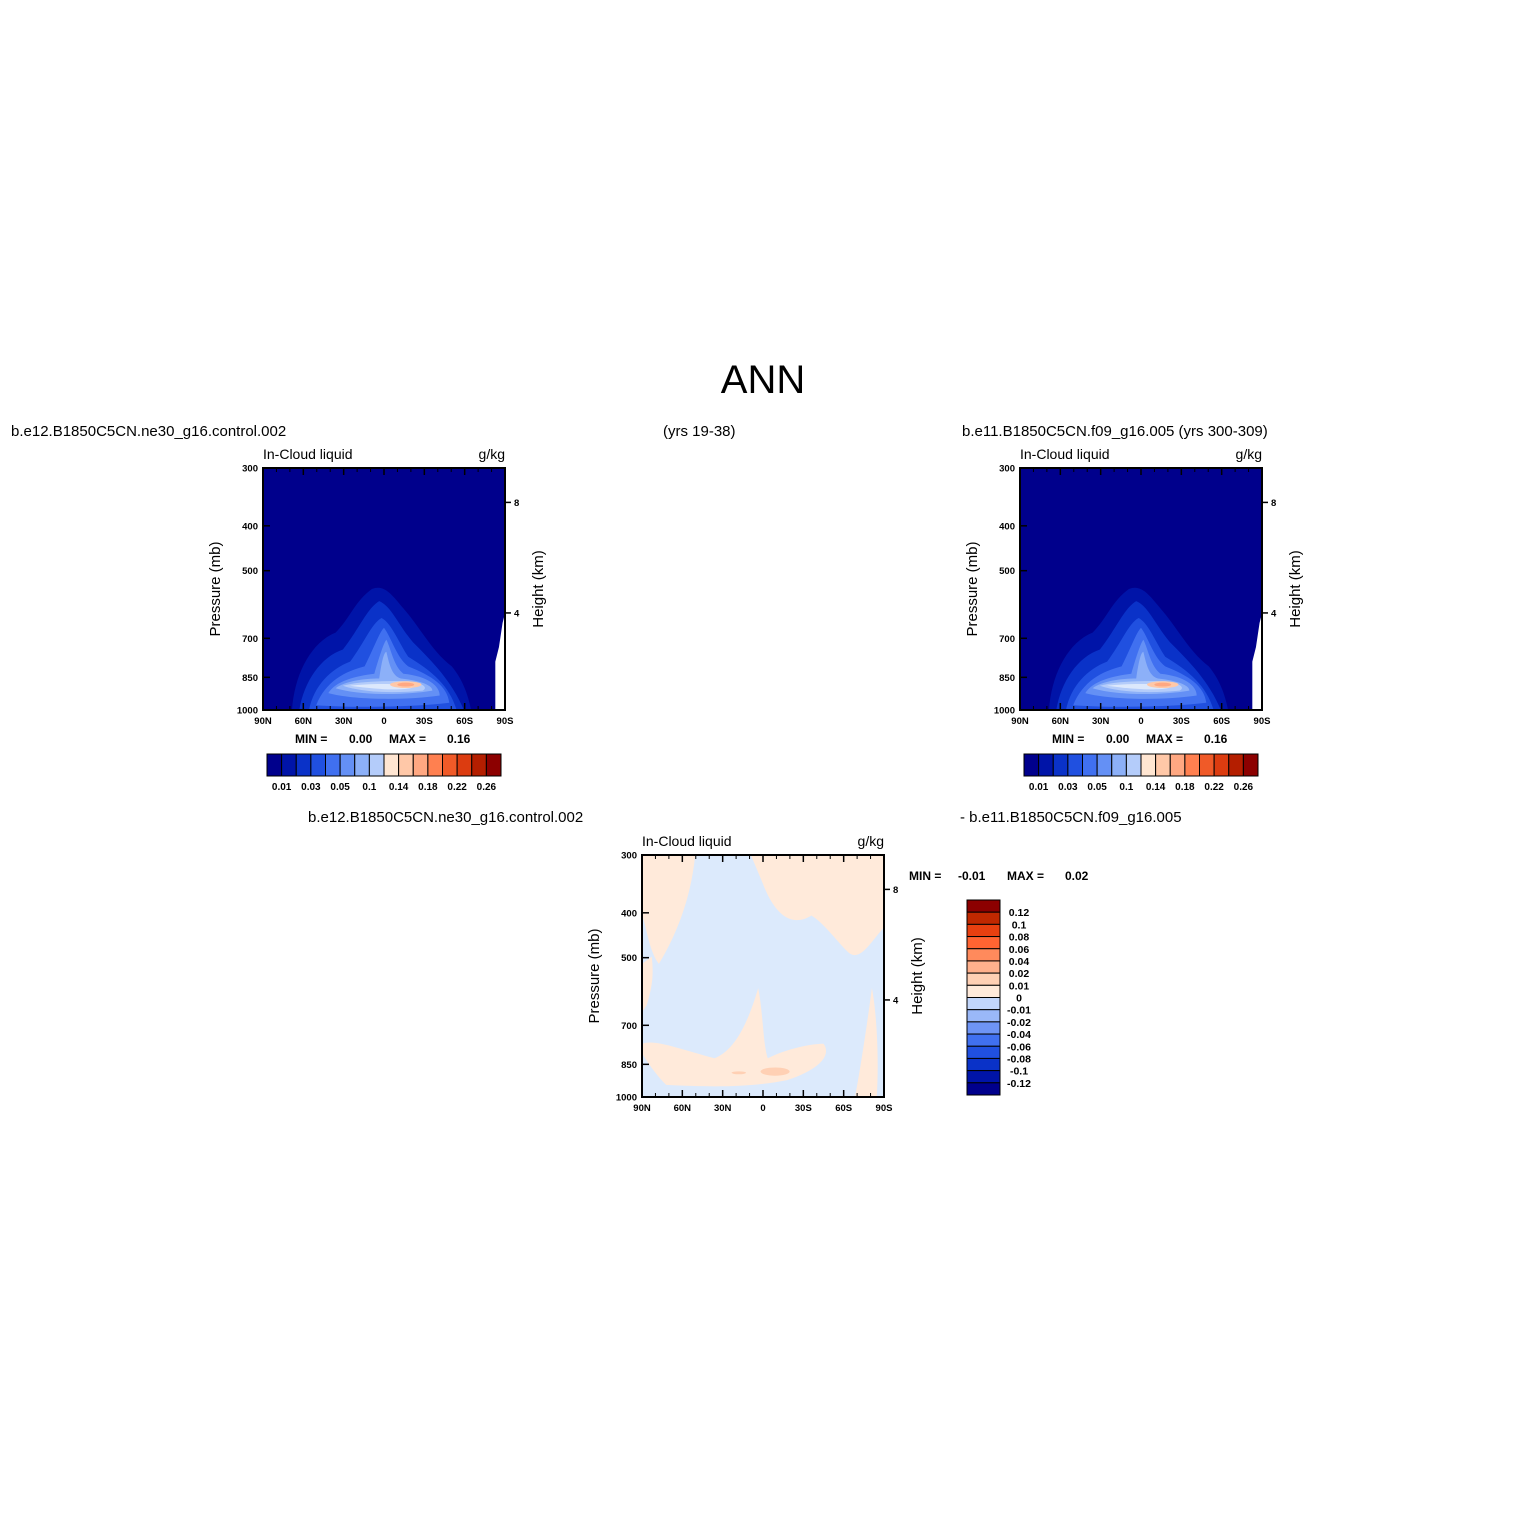 The width and height of the screenshot is (1525, 1525). I want to click on colorbar-label: -0.08, so click(1019, 1059).